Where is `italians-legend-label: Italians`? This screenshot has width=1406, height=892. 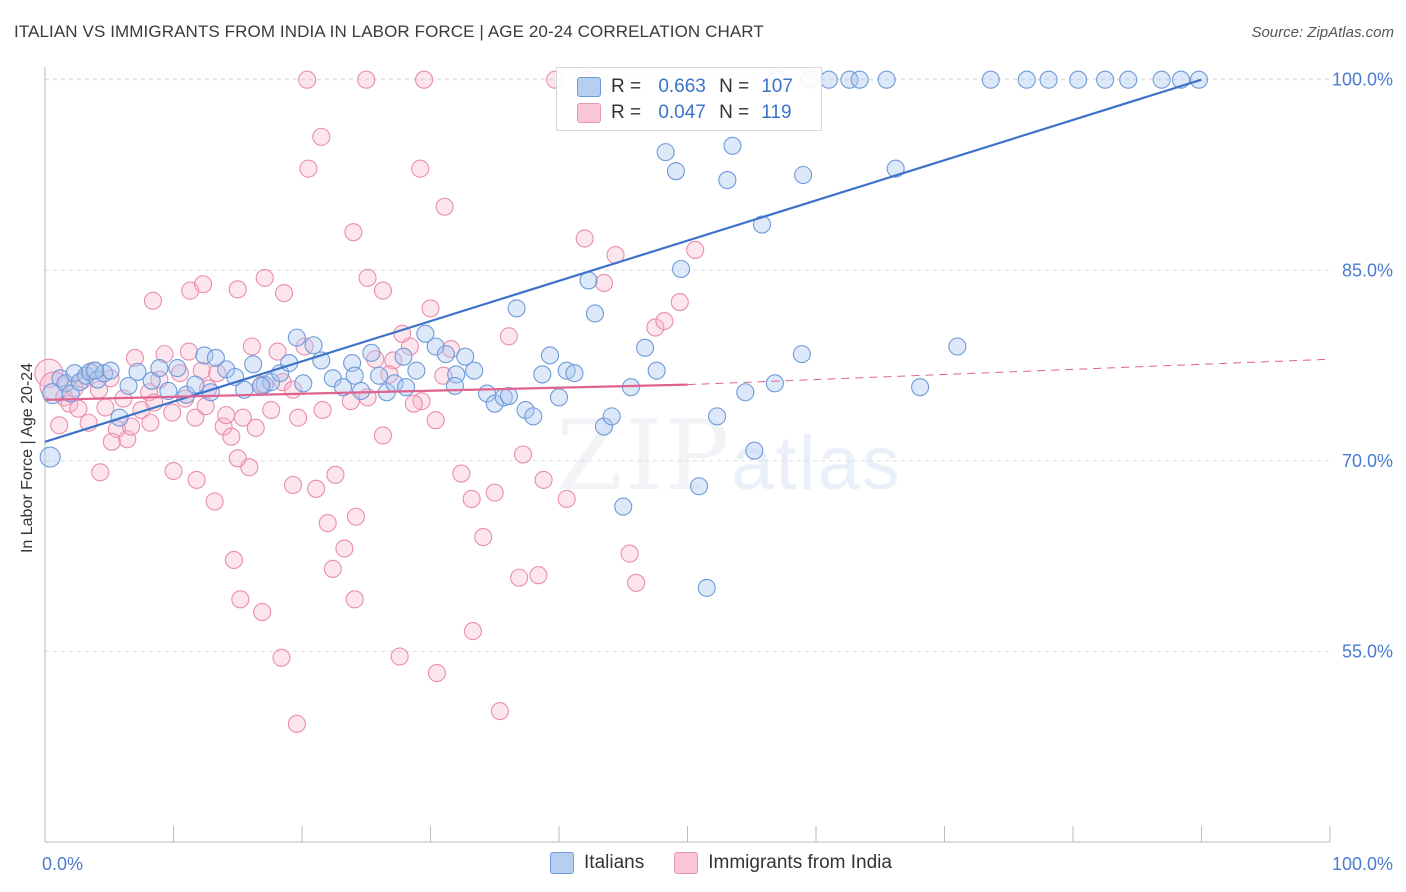 italians-legend-label: Italians is located at coordinates (614, 862).